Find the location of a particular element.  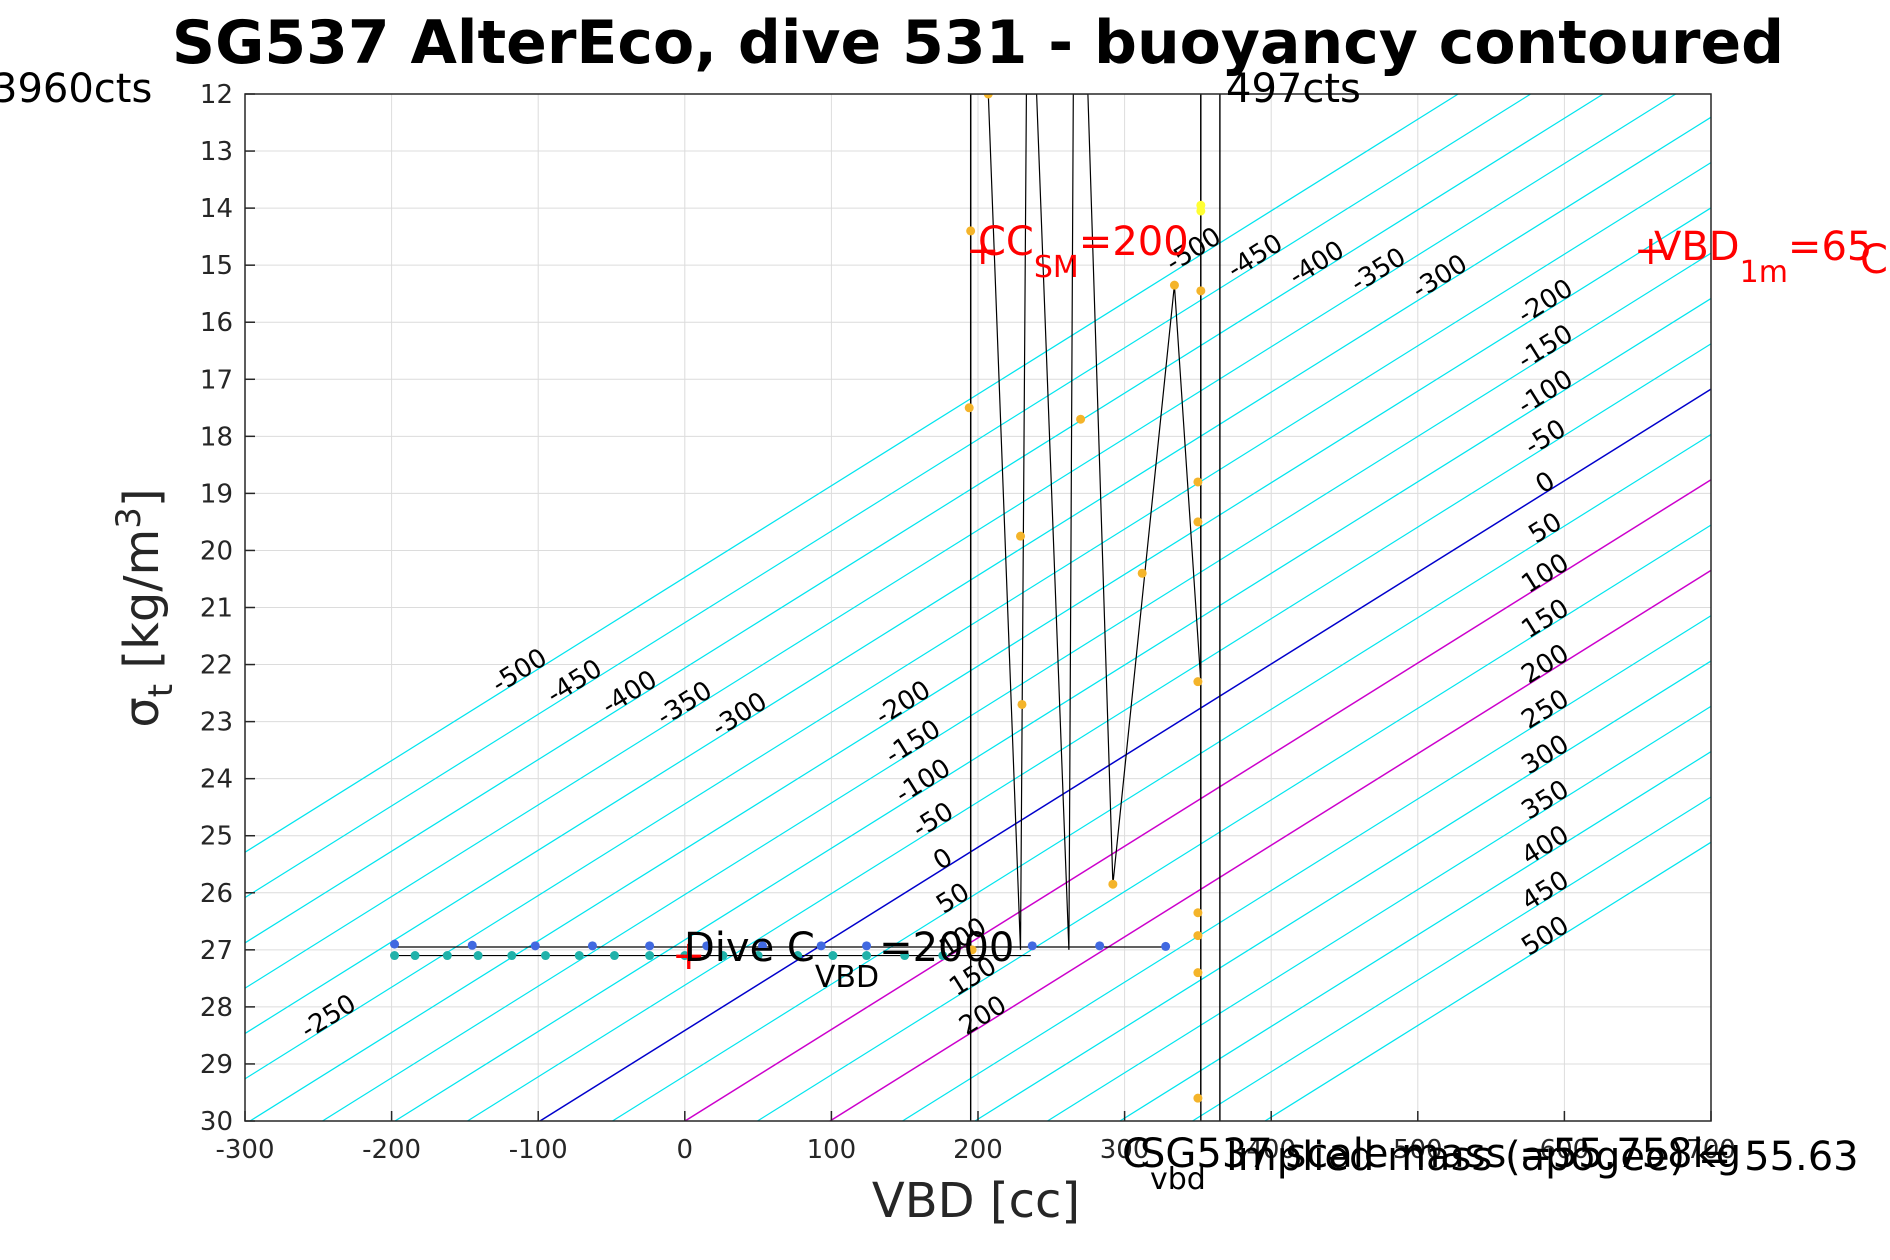

y-tick-label: 29 is located at coordinates (216, 1065).